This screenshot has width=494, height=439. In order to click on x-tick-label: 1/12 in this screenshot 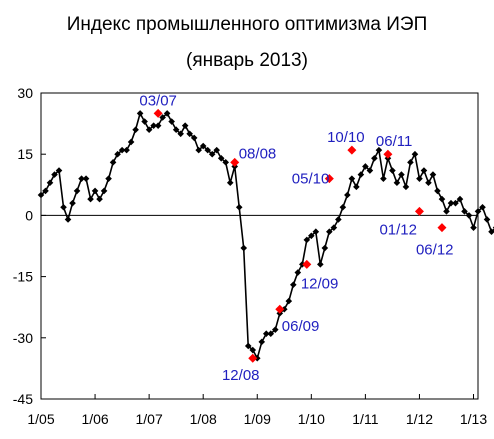, I will do `click(419, 419)`.